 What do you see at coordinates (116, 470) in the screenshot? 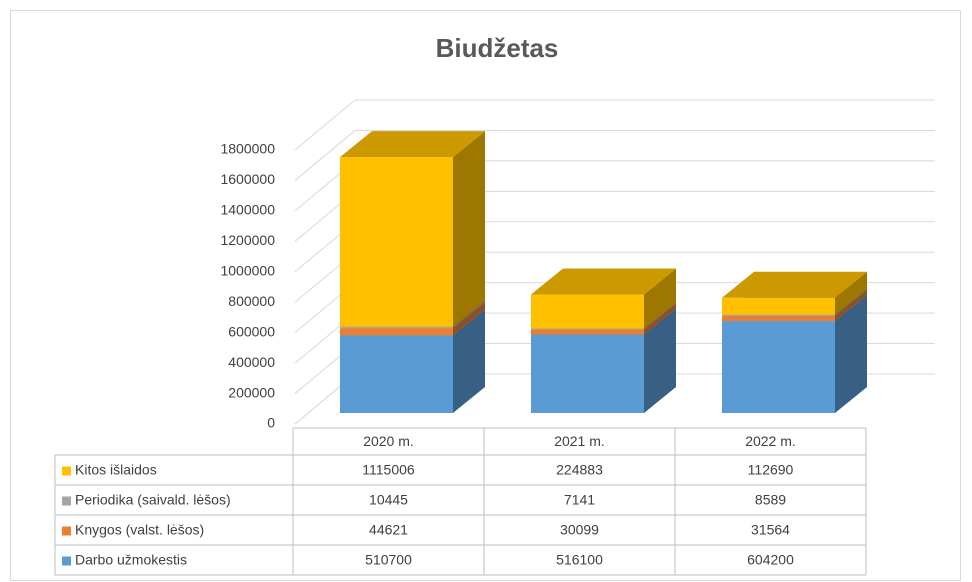
I see `legend-label: Kitos išlaidos` at bounding box center [116, 470].